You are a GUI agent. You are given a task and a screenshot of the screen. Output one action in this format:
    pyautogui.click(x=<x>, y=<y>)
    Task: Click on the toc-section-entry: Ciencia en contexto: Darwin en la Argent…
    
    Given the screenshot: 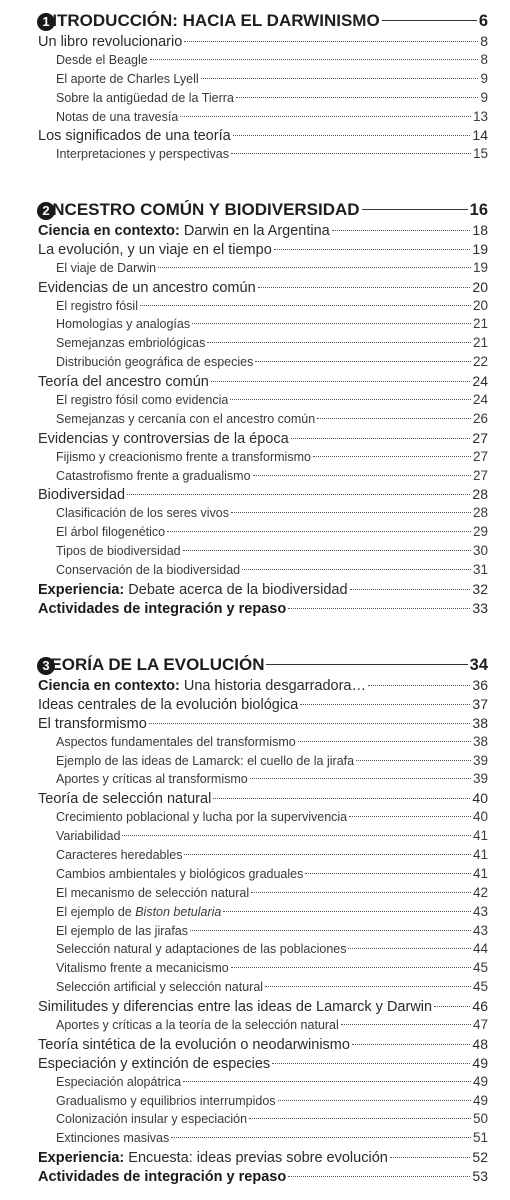 What is the action you would take?
    pyautogui.click(x=255, y=230)
    